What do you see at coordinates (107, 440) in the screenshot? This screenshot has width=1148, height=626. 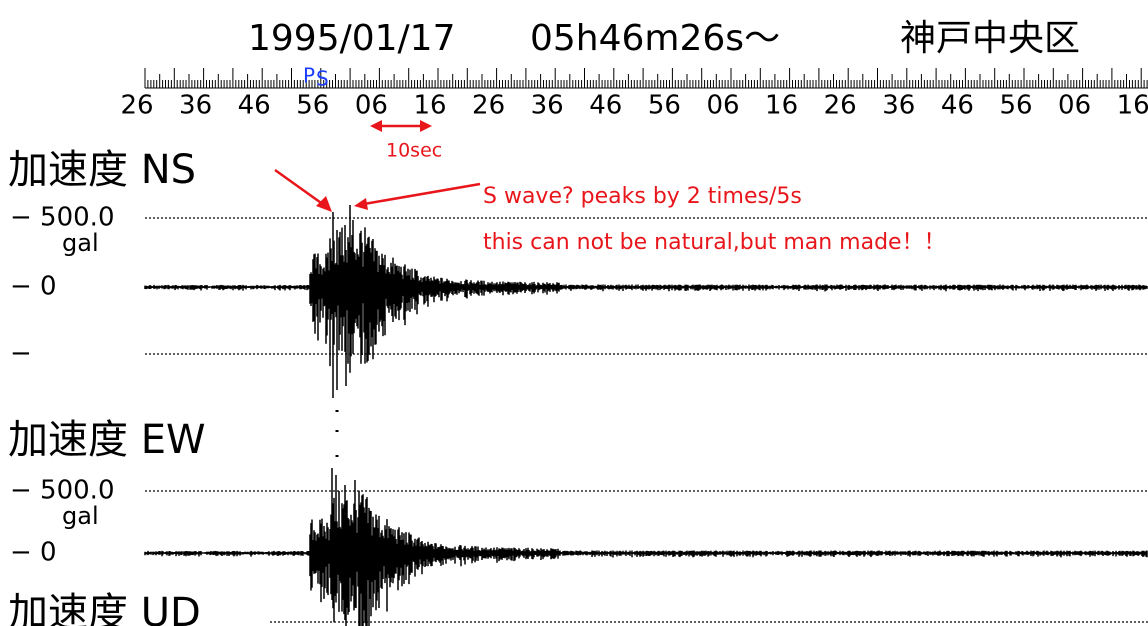 I see `channel-label: 加速度 EW` at bounding box center [107, 440].